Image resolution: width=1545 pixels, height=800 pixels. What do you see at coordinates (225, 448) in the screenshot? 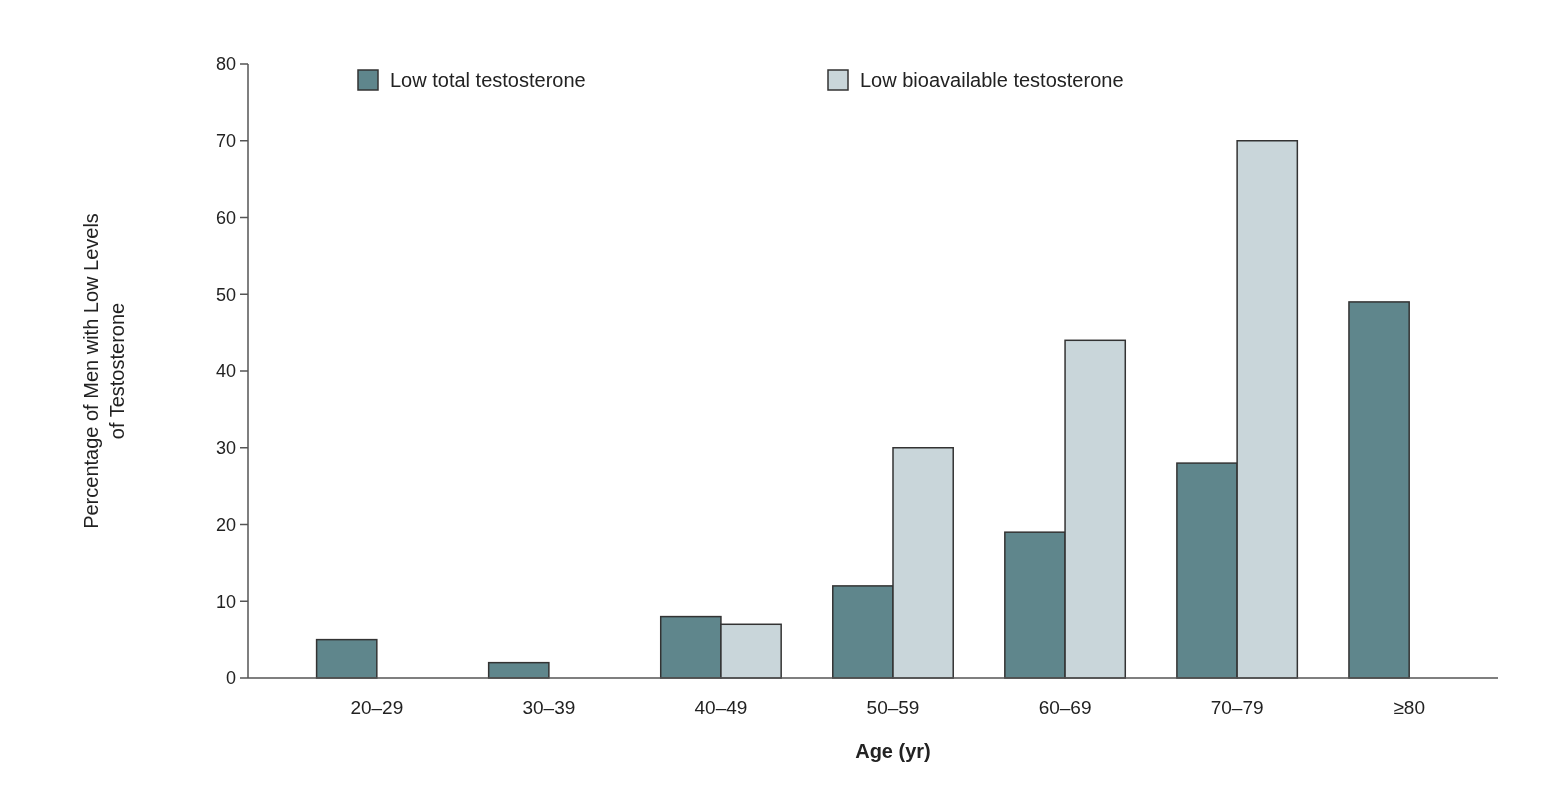
I see `y-tick-label: 30` at bounding box center [225, 448].